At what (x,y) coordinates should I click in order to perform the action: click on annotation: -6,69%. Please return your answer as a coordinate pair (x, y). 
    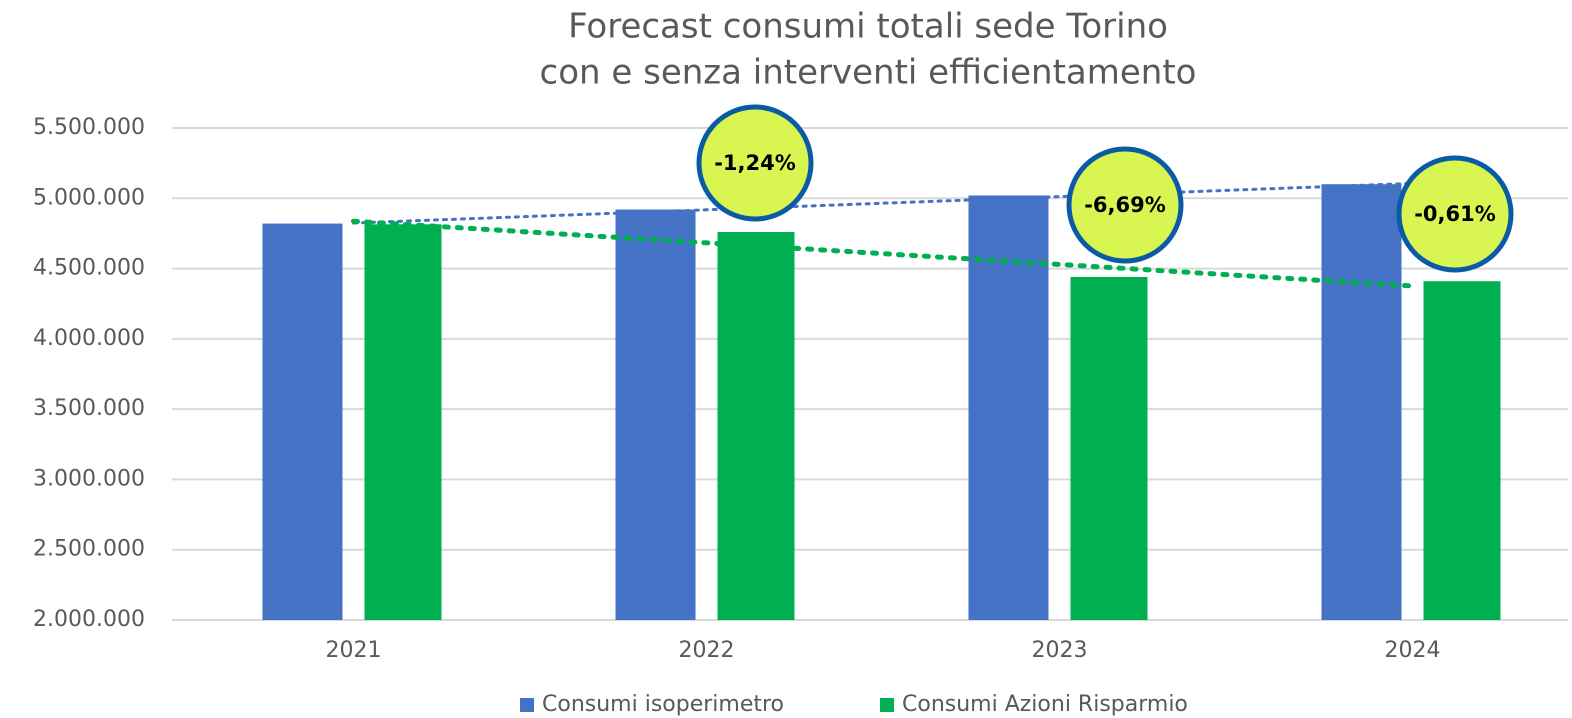
    Looking at the image, I should click on (1125, 205).